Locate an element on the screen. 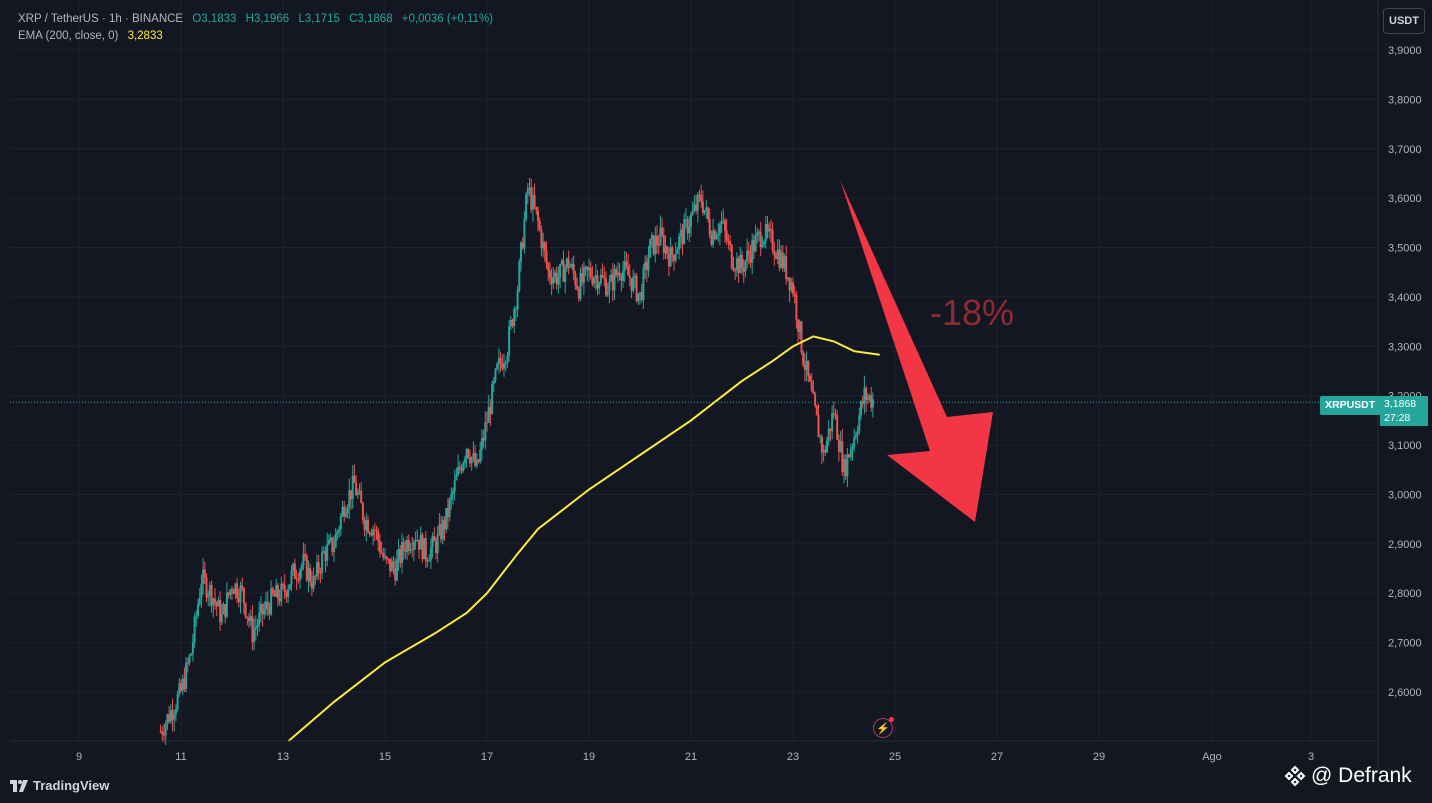 This screenshot has width=1432, height=803. footer-bar is located at coordinates (716, 786).